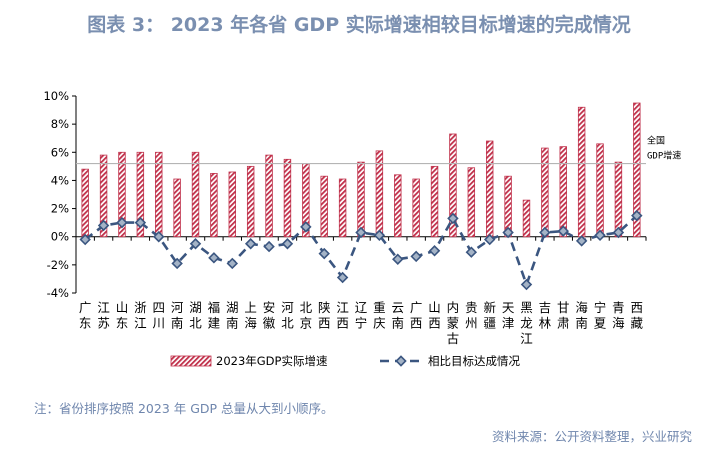 Image resolution: width=718 pixels, height=456 pixels. Describe the element at coordinates (191, 361) in the screenshot. I see `legend-swatch-bar` at that location.